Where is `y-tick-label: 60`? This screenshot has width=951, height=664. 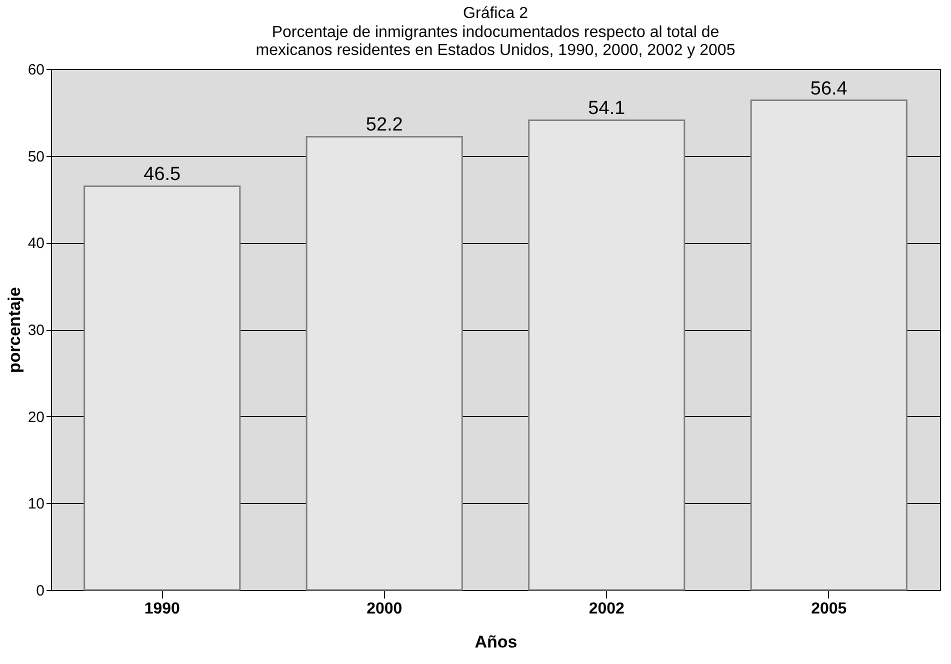 y-tick-label: 60 is located at coordinates (36, 70).